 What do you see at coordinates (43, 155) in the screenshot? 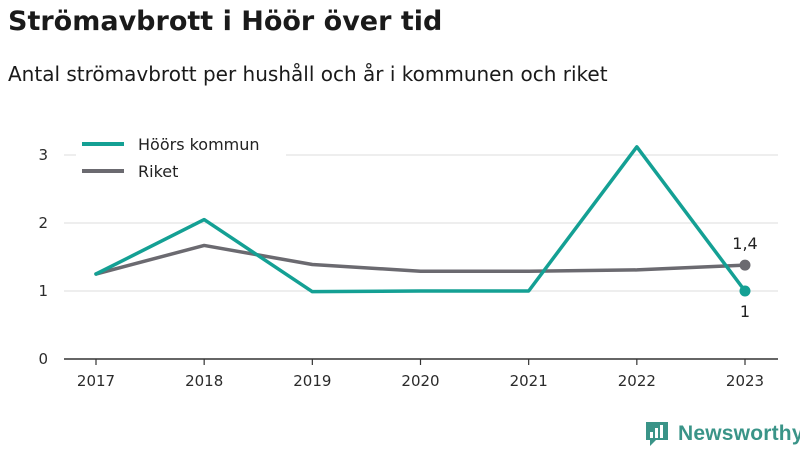
I see `y-tick-label: 3` at bounding box center [43, 155].